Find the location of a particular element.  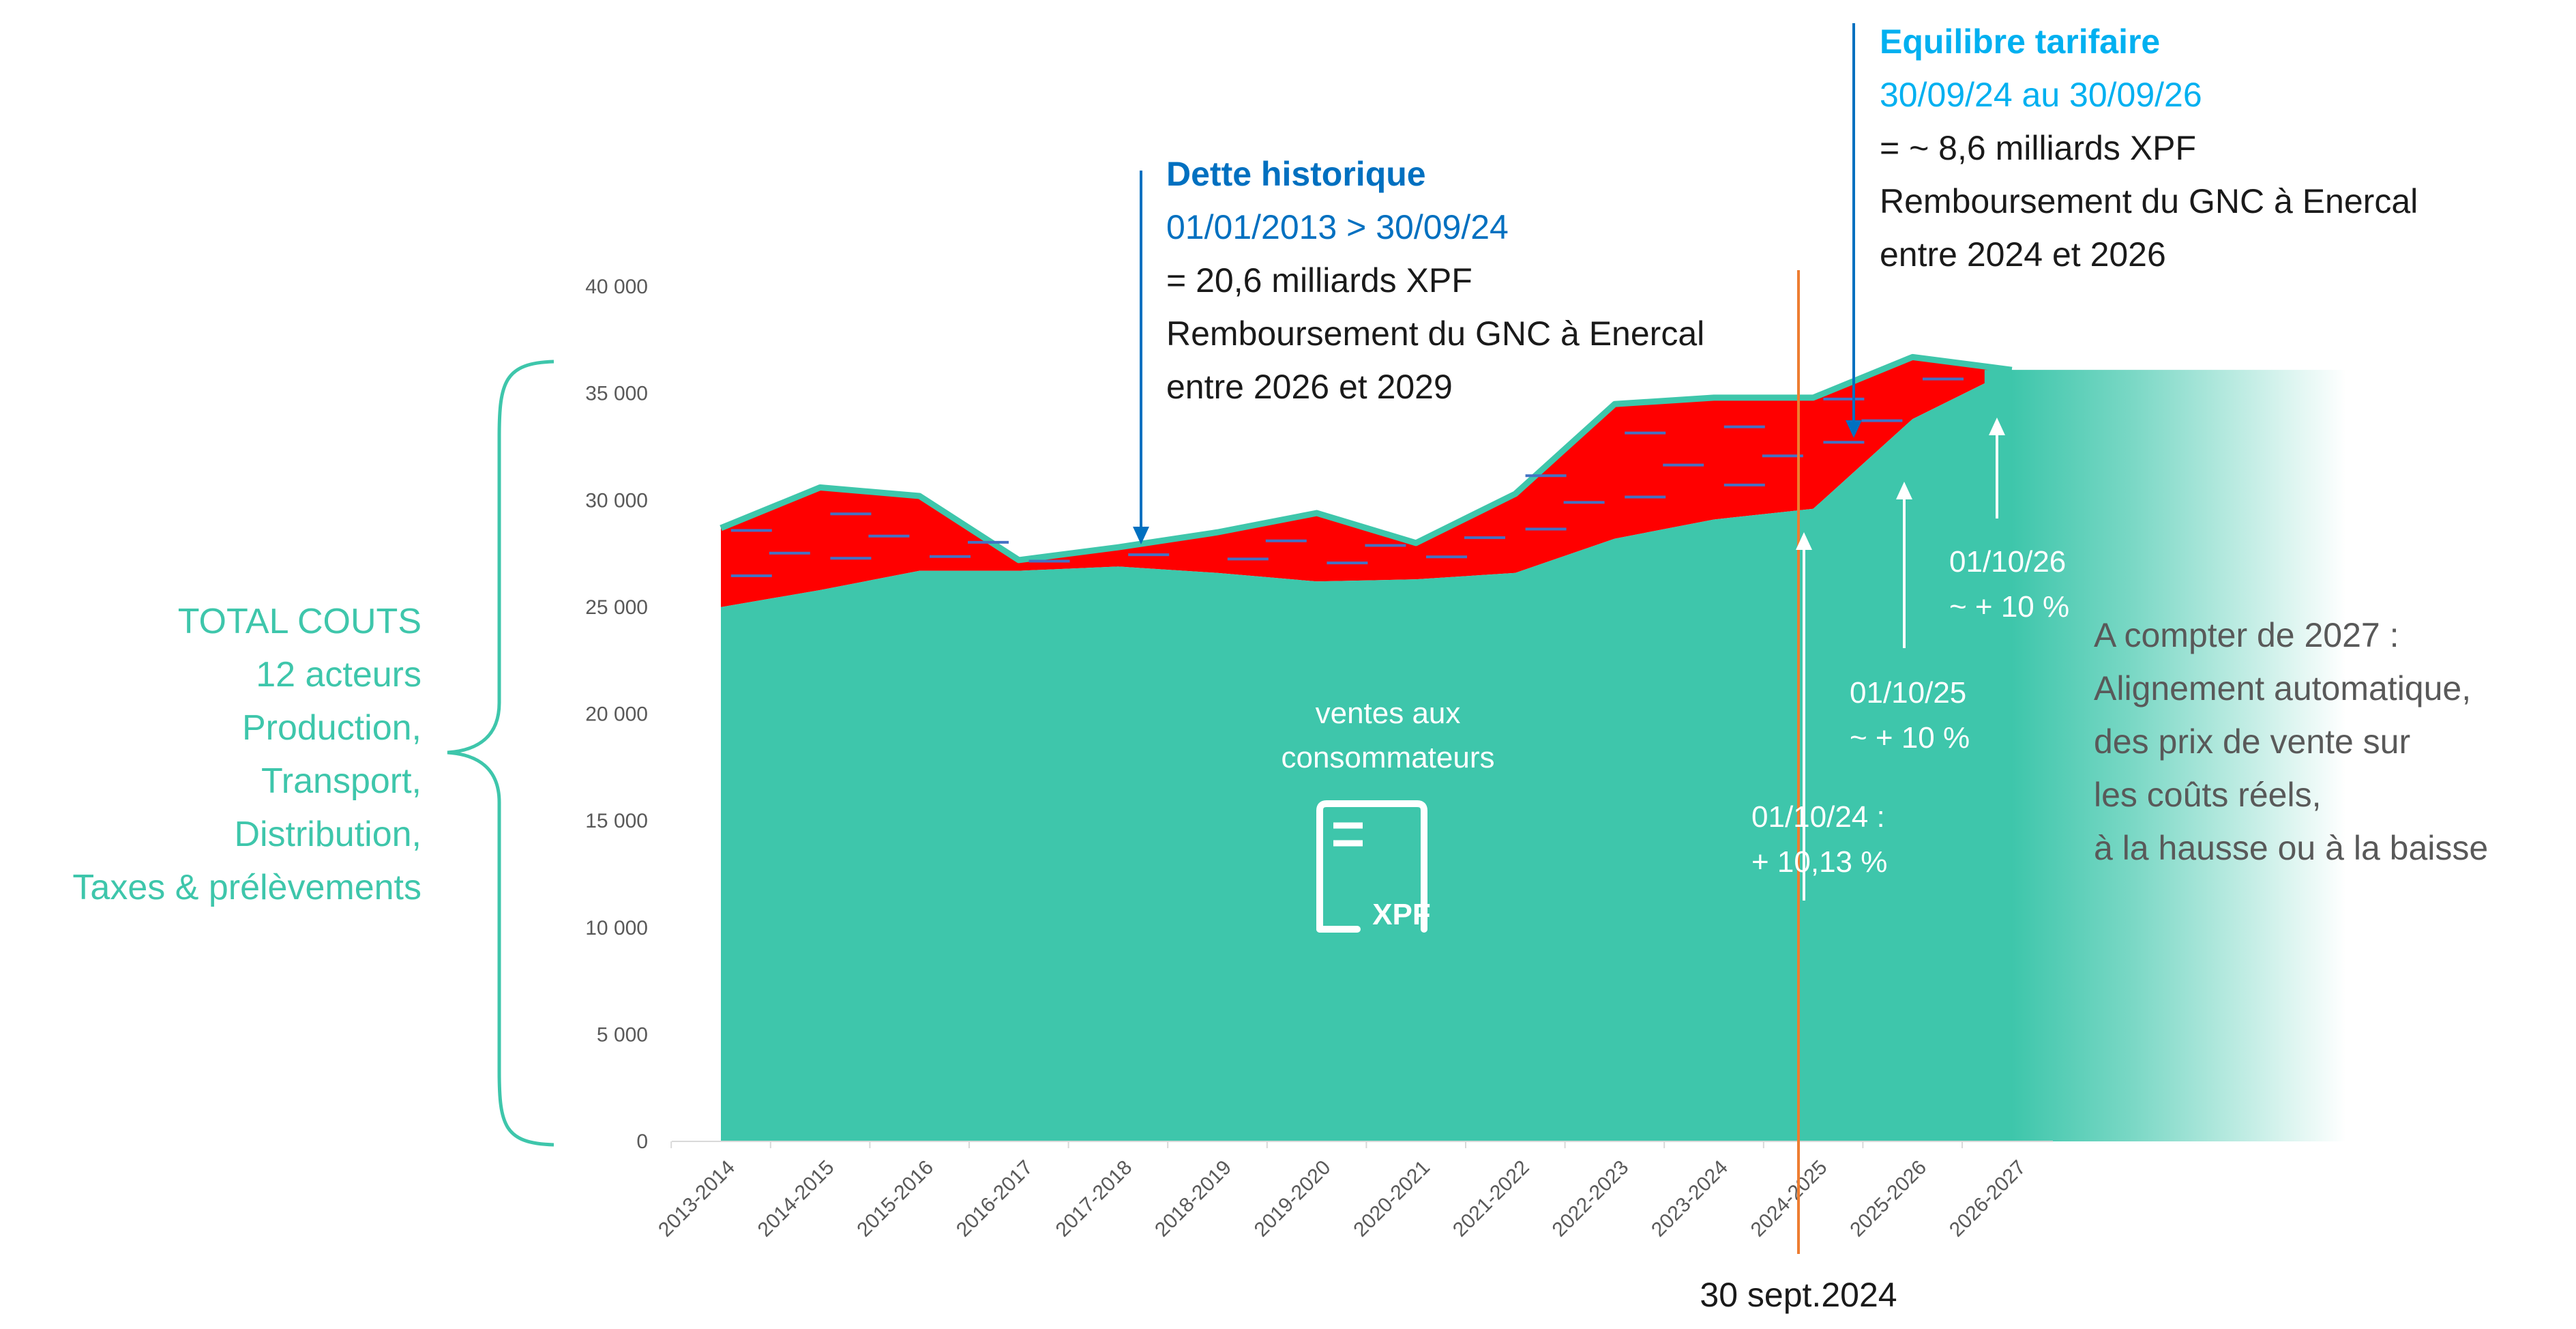

dette-arrow-head is located at coordinates (1141, 535).